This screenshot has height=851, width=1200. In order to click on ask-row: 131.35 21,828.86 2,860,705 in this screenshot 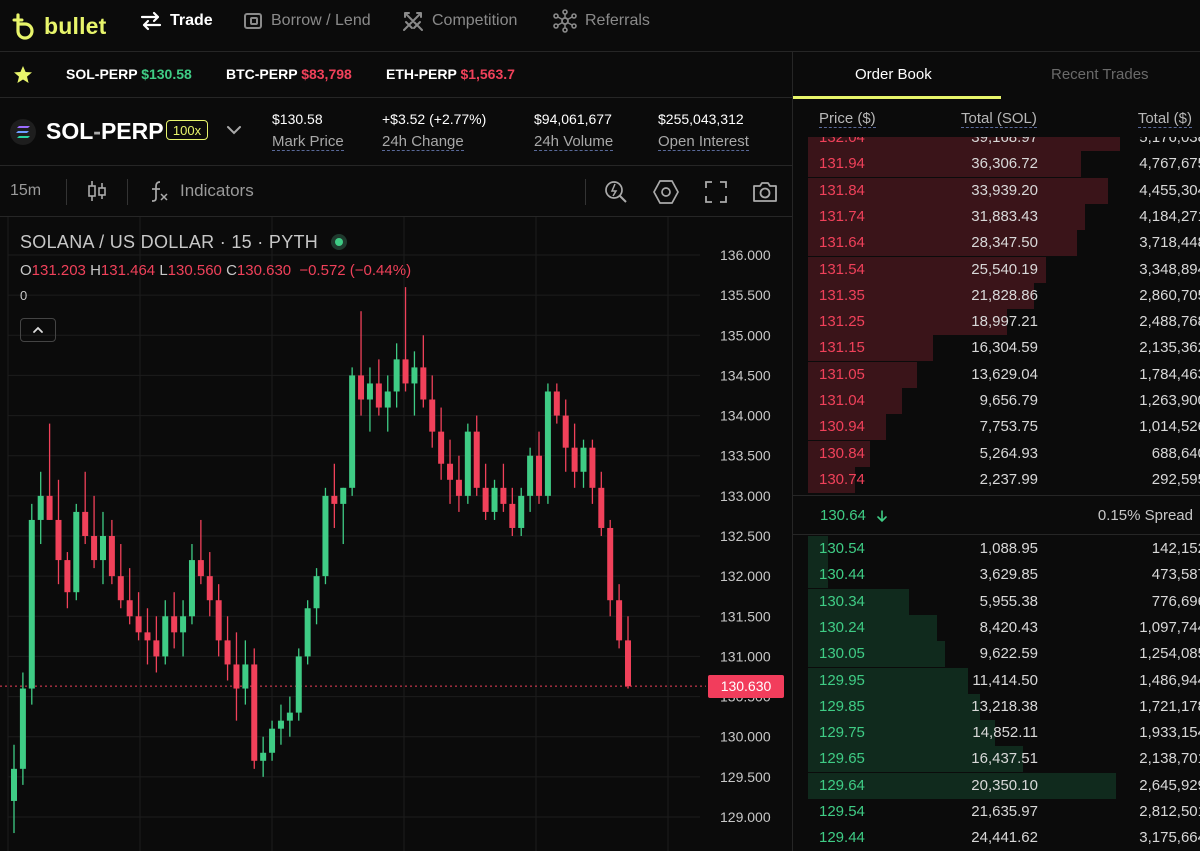, I will do `click(1004, 295)`.